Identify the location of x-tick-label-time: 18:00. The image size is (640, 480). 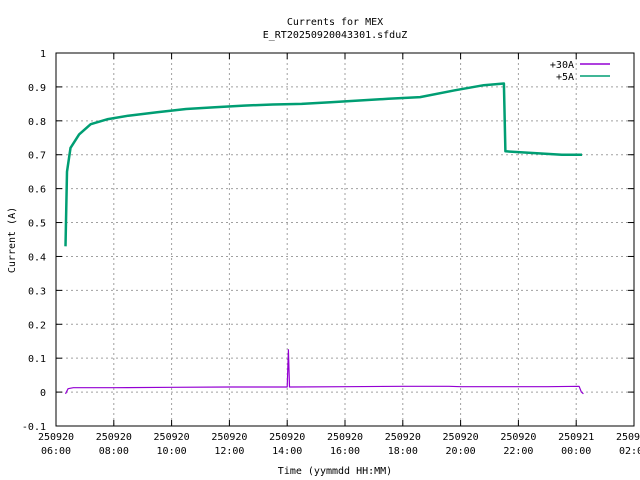
(403, 451).